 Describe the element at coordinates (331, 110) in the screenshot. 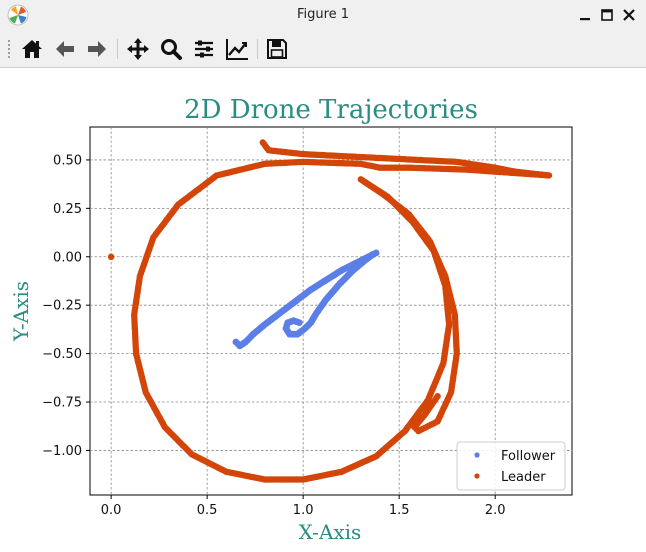

I see `chart-title: 2D Drone Trajectories` at that location.